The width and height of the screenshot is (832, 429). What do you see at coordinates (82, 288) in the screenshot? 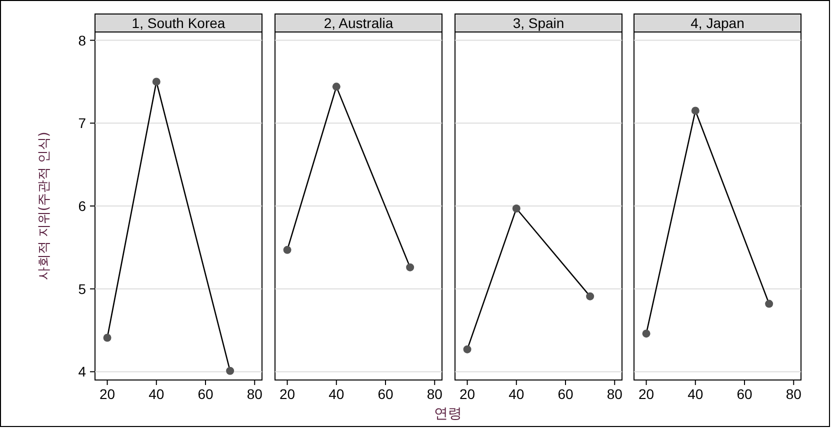
I see `y-tick-label: 5` at bounding box center [82, 288].